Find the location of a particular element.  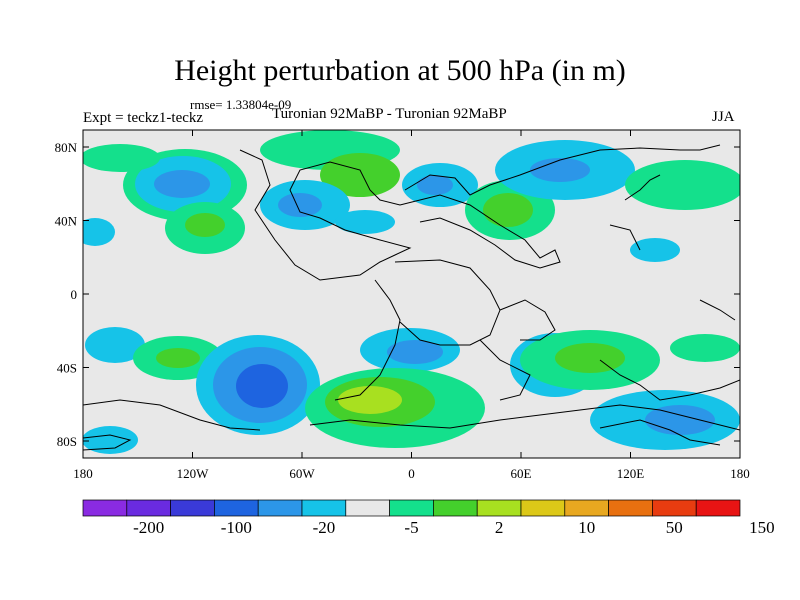

colorbar-label: -200 is located at coordinates (148, 527).